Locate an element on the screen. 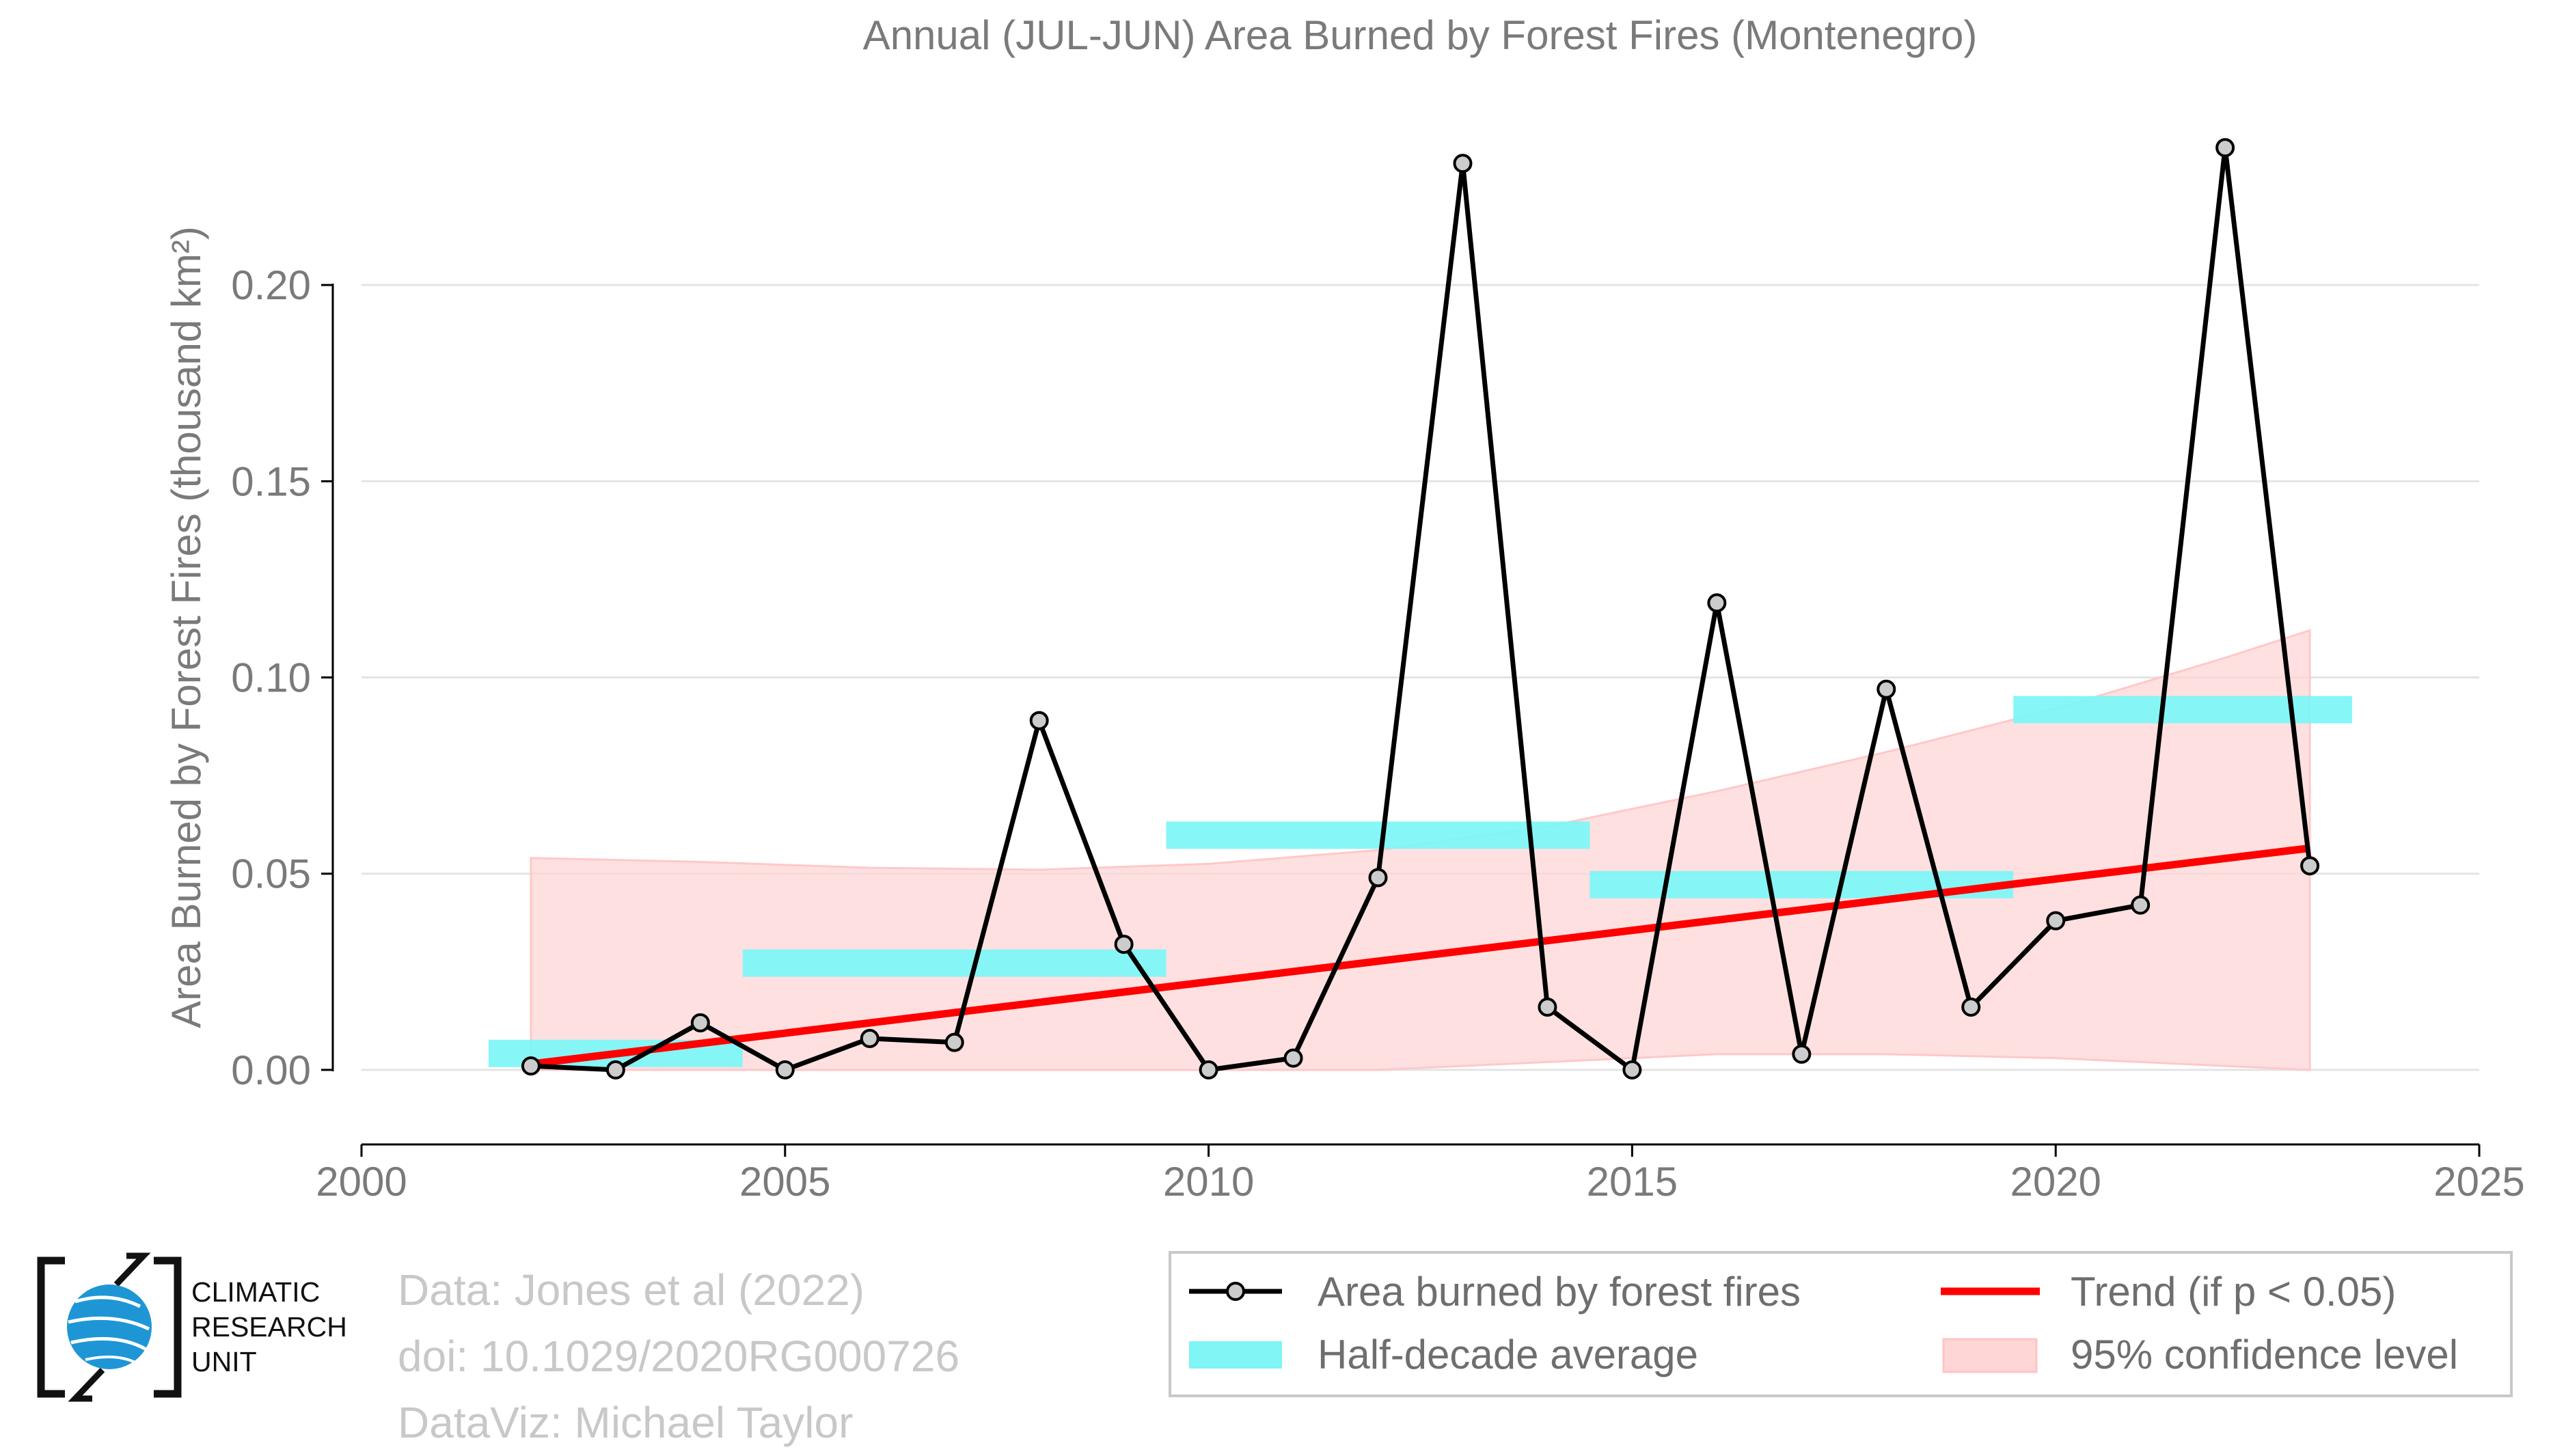 The width and height of the screenshot is (2551, 1456). y-tick-label-0: 0.00 is located at coordinates (271, 1070).